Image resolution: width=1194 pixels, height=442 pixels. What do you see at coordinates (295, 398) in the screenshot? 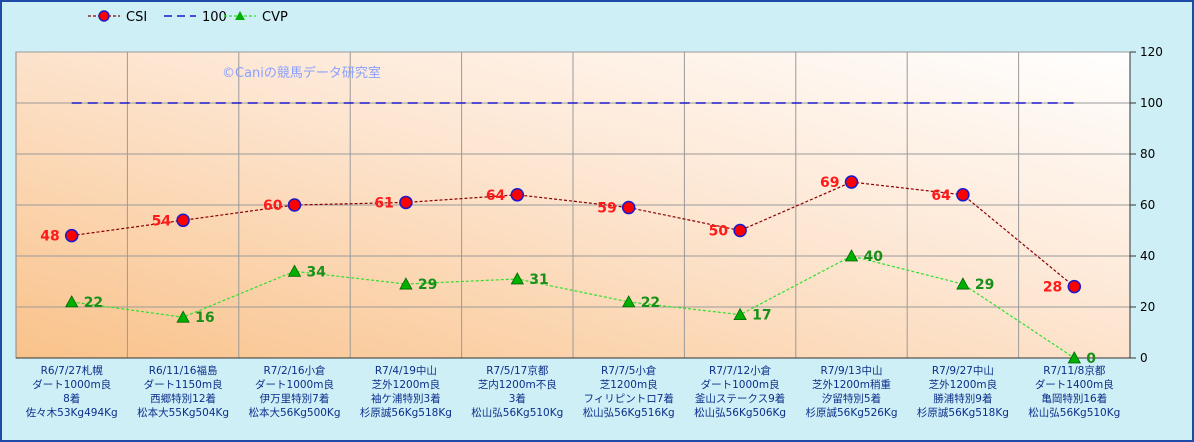
I see `x-tick-label: 伊万里特別7着` at bounding box center [295, 398].